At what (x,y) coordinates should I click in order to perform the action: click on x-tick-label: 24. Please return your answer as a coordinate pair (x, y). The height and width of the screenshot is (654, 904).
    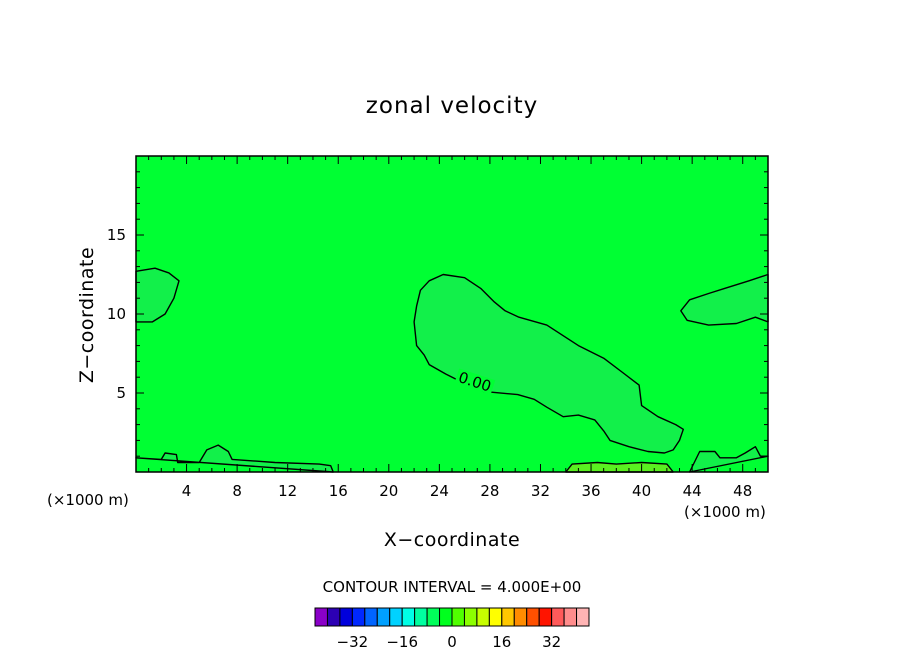
    Looking at the image, I should click on (439, 491).